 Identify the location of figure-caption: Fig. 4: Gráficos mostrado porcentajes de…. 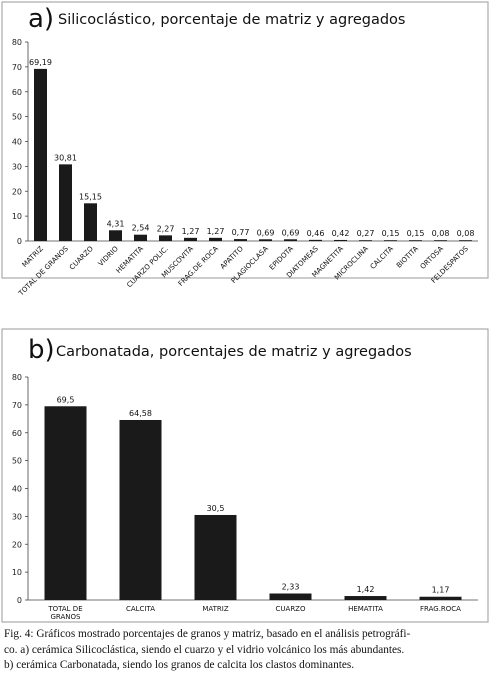
(246, 650).